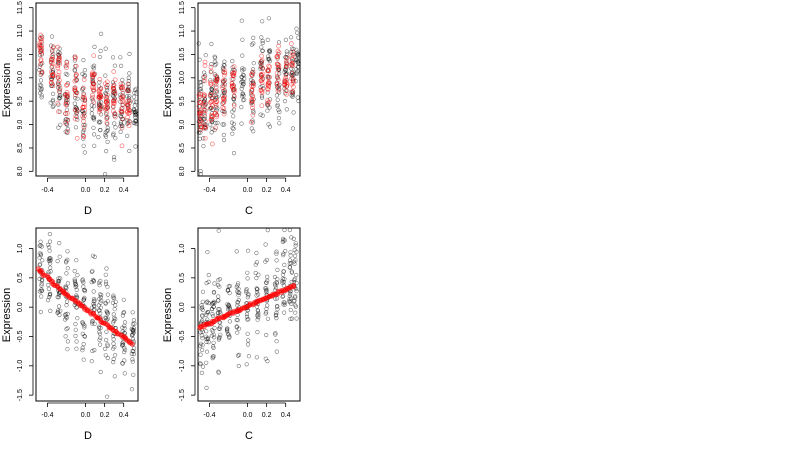  Describe the element at coordinates (182, 278) in the screenshot. I see `y-tick-label: 0.5` at that location.